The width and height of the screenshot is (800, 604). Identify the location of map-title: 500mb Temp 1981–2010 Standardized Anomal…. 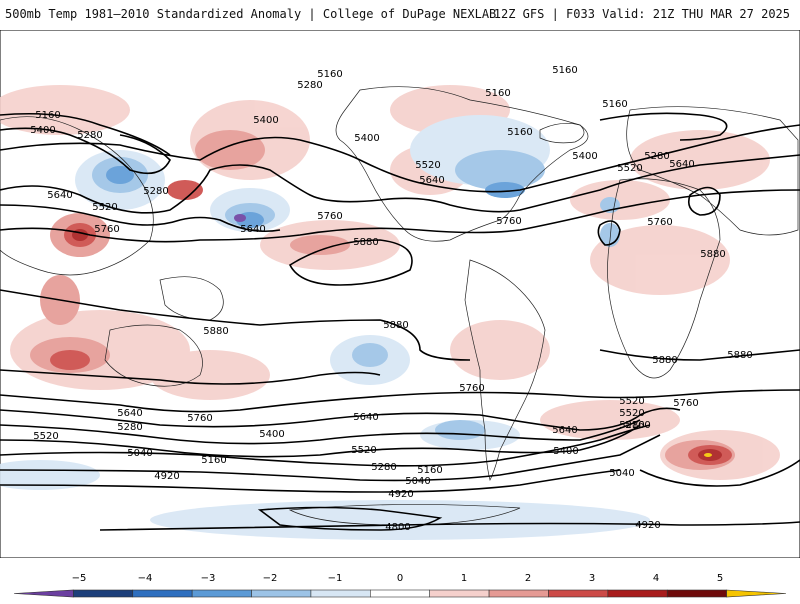
(251, 14).